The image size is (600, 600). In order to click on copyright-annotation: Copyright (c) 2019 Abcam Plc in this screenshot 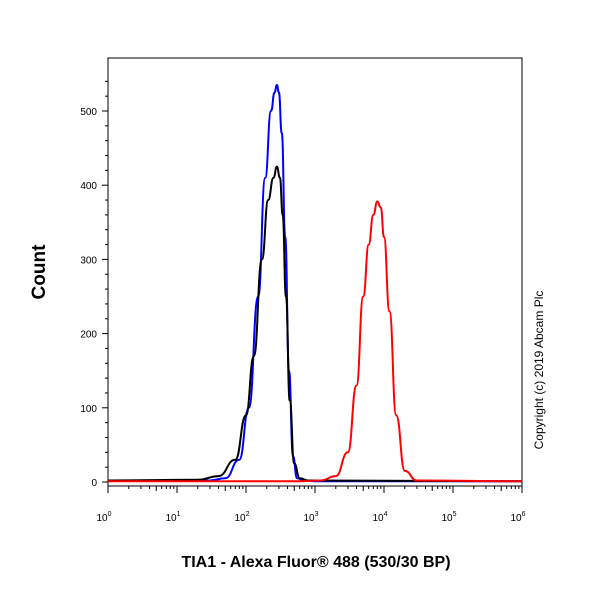, I will do `click(539, 370)`.